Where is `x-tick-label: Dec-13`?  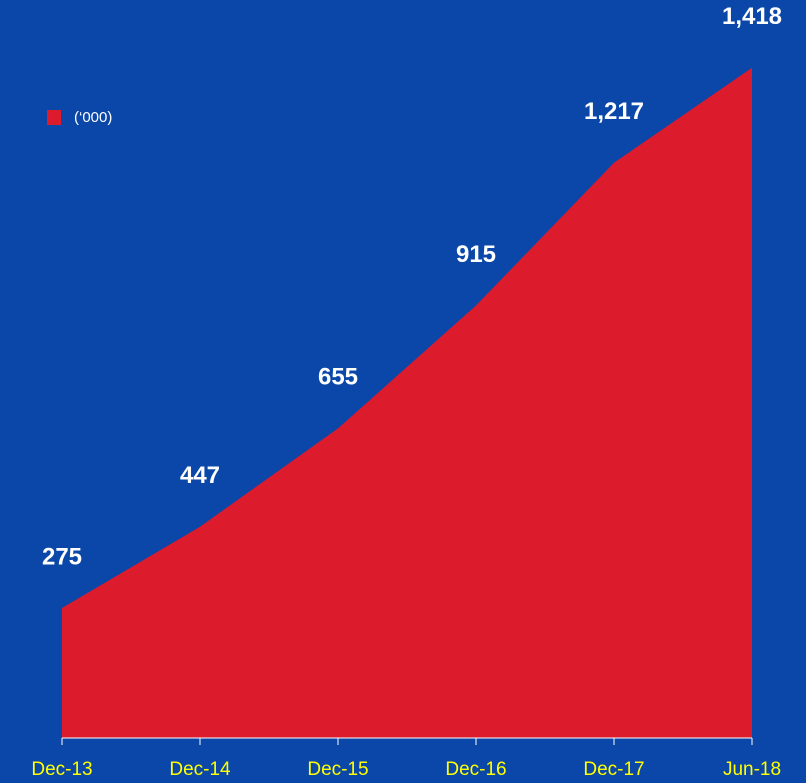 x-tick-label: Dec-13 is located at coordinates (61, 769).